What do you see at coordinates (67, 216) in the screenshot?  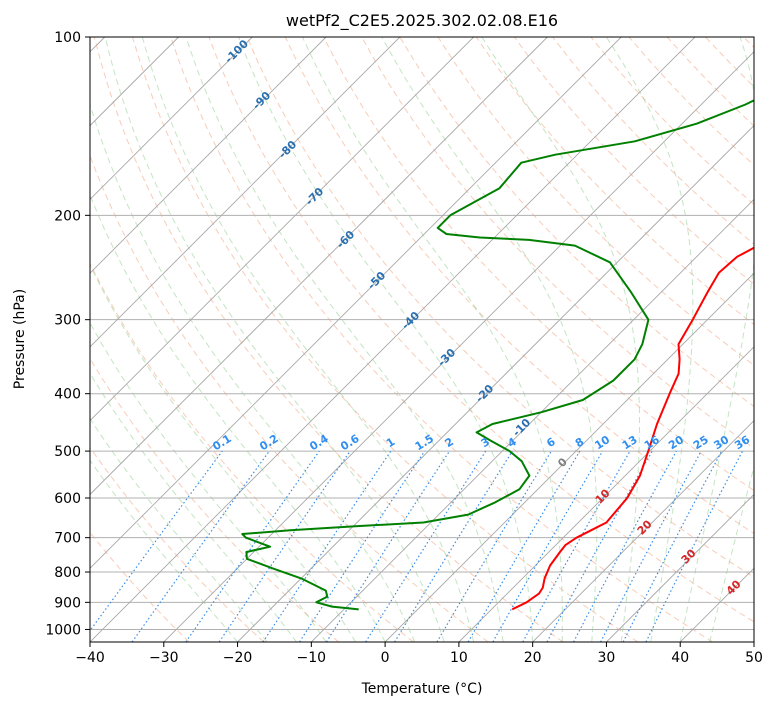 I see `y-tick-label: 200` at bounding box center [67, 216].